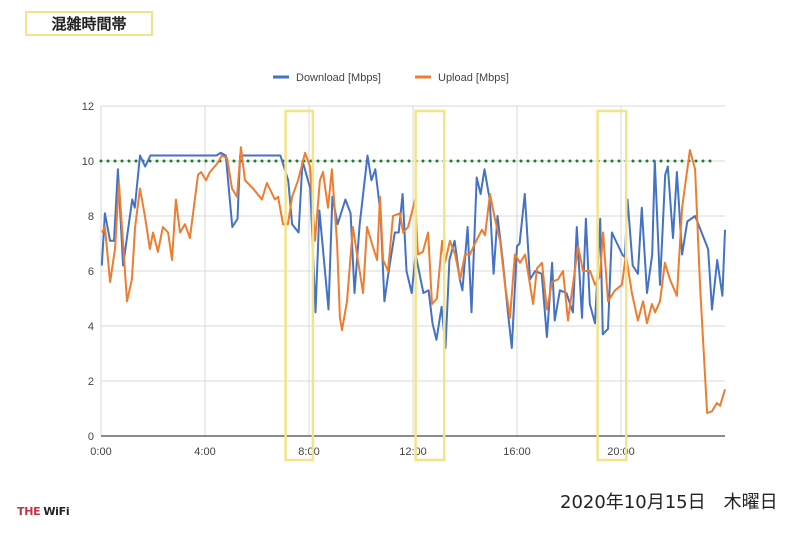 This screenshot has width=800, height=533. Describe the element at coordinates (100, 452) in the screenshot. I see `x-tick-label: 0:00` at that location.